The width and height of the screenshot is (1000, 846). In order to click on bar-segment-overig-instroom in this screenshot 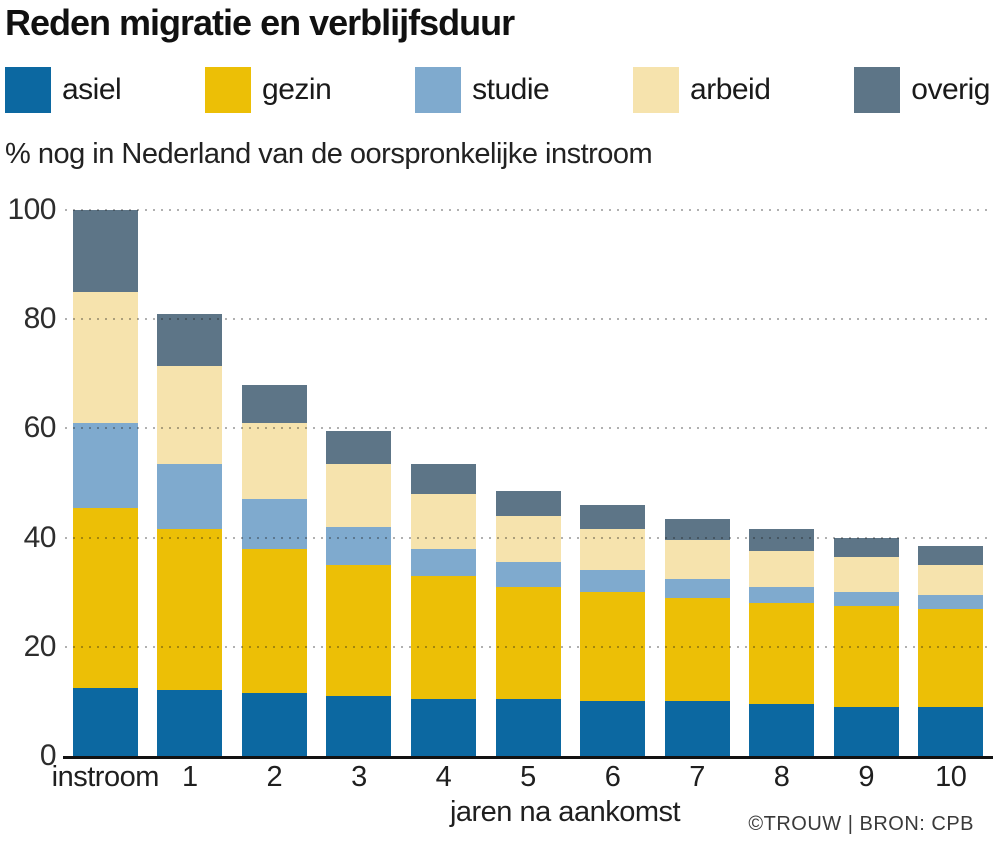, I will do `click(105, 251)`.